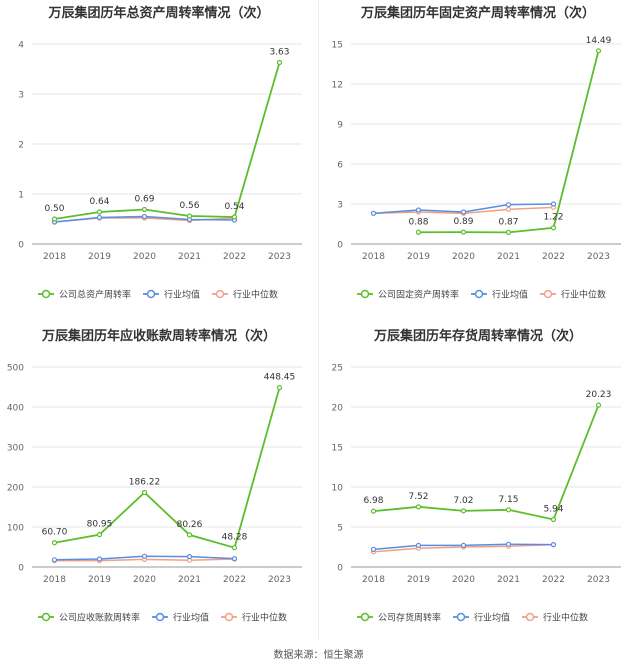 The width and height of the screenshot is (637, 668). I want to click on chart-title: 万辰集团历年总资产周转率情况（次）, so click(159, 13).